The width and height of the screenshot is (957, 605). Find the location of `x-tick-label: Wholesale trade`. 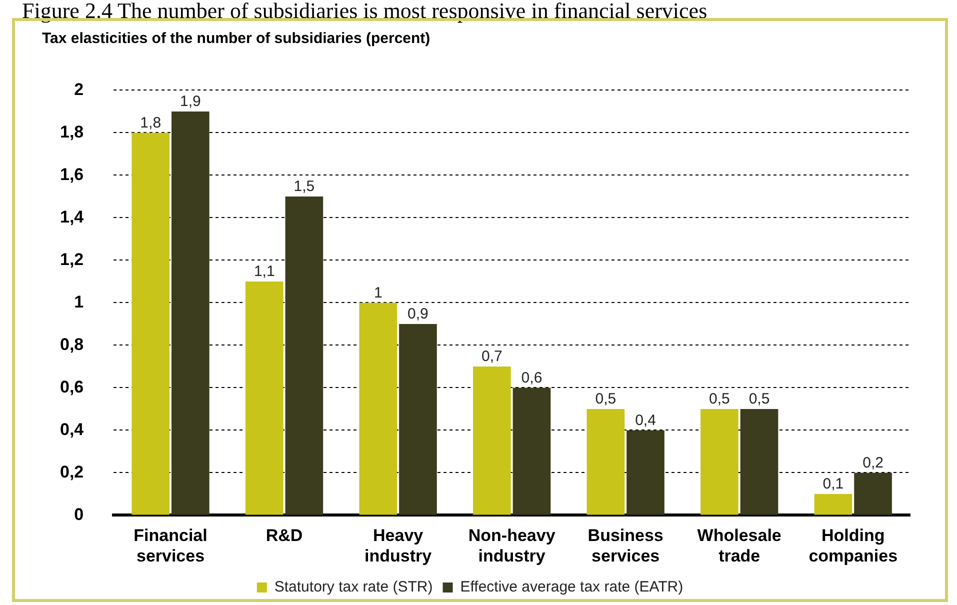

x-tick-label: Wholesale trade is located at coordinates (739, 546).